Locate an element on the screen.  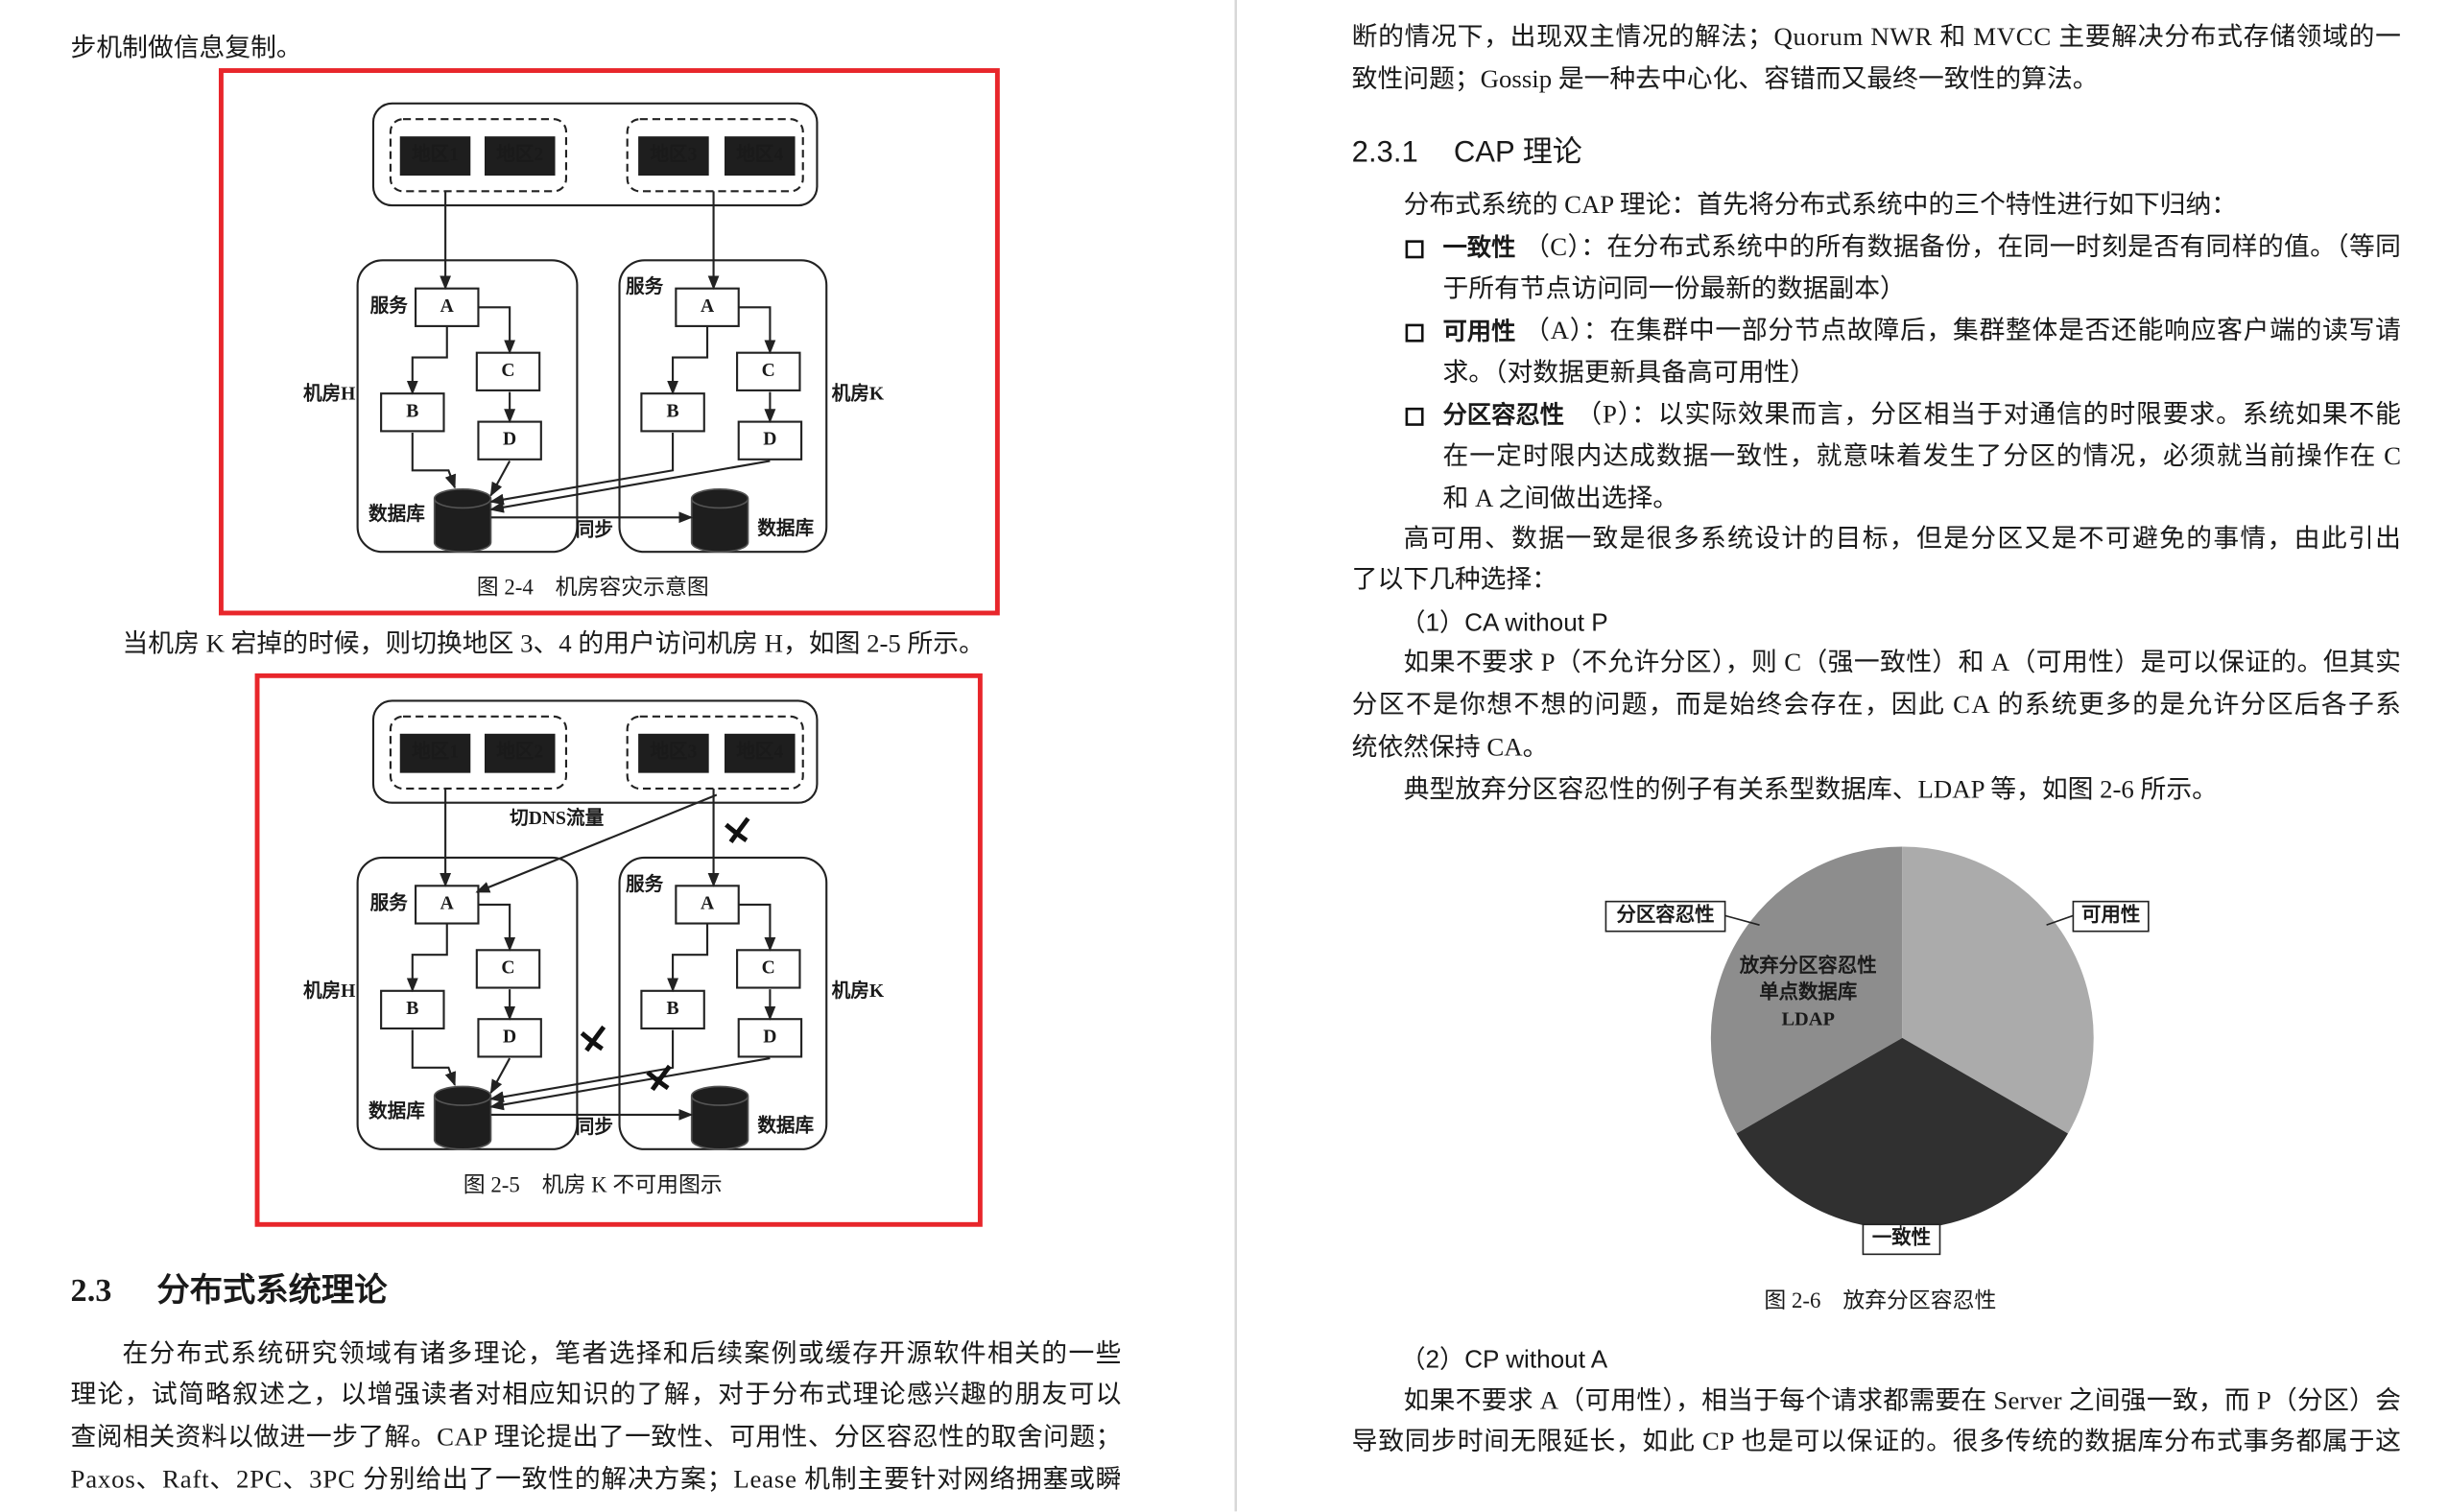
leader-line is located at coordinates (2060, 920).